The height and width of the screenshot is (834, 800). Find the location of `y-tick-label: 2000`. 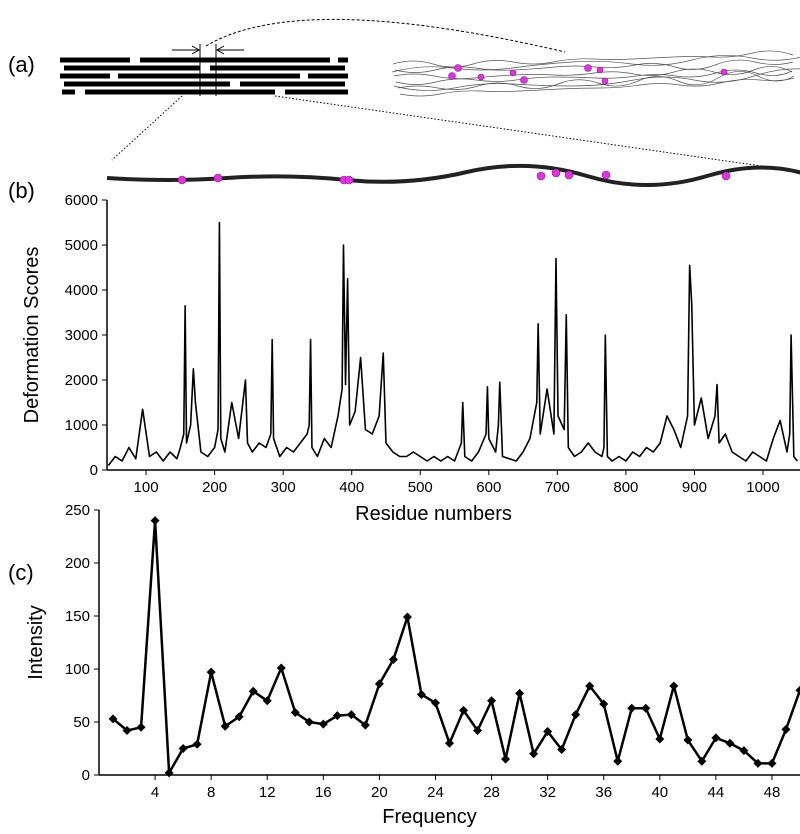

y-tick-label: 2000 is located at coordinates (81, 380).